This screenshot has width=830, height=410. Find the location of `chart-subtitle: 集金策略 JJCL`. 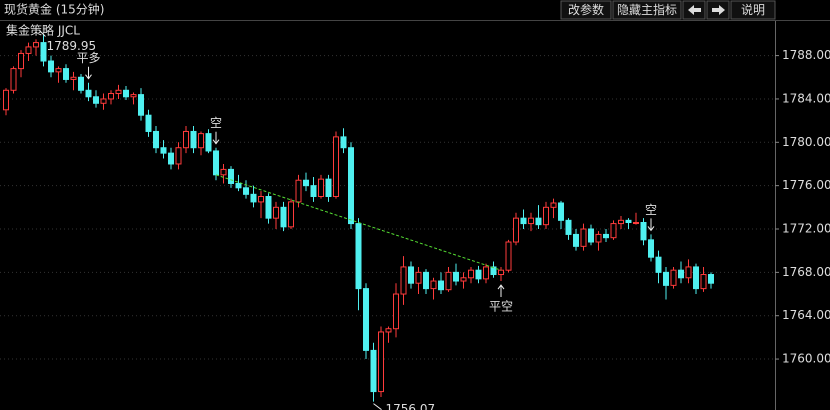

chart-subtitle: 集金策略 JJCL is located at coordinates (43, 30).